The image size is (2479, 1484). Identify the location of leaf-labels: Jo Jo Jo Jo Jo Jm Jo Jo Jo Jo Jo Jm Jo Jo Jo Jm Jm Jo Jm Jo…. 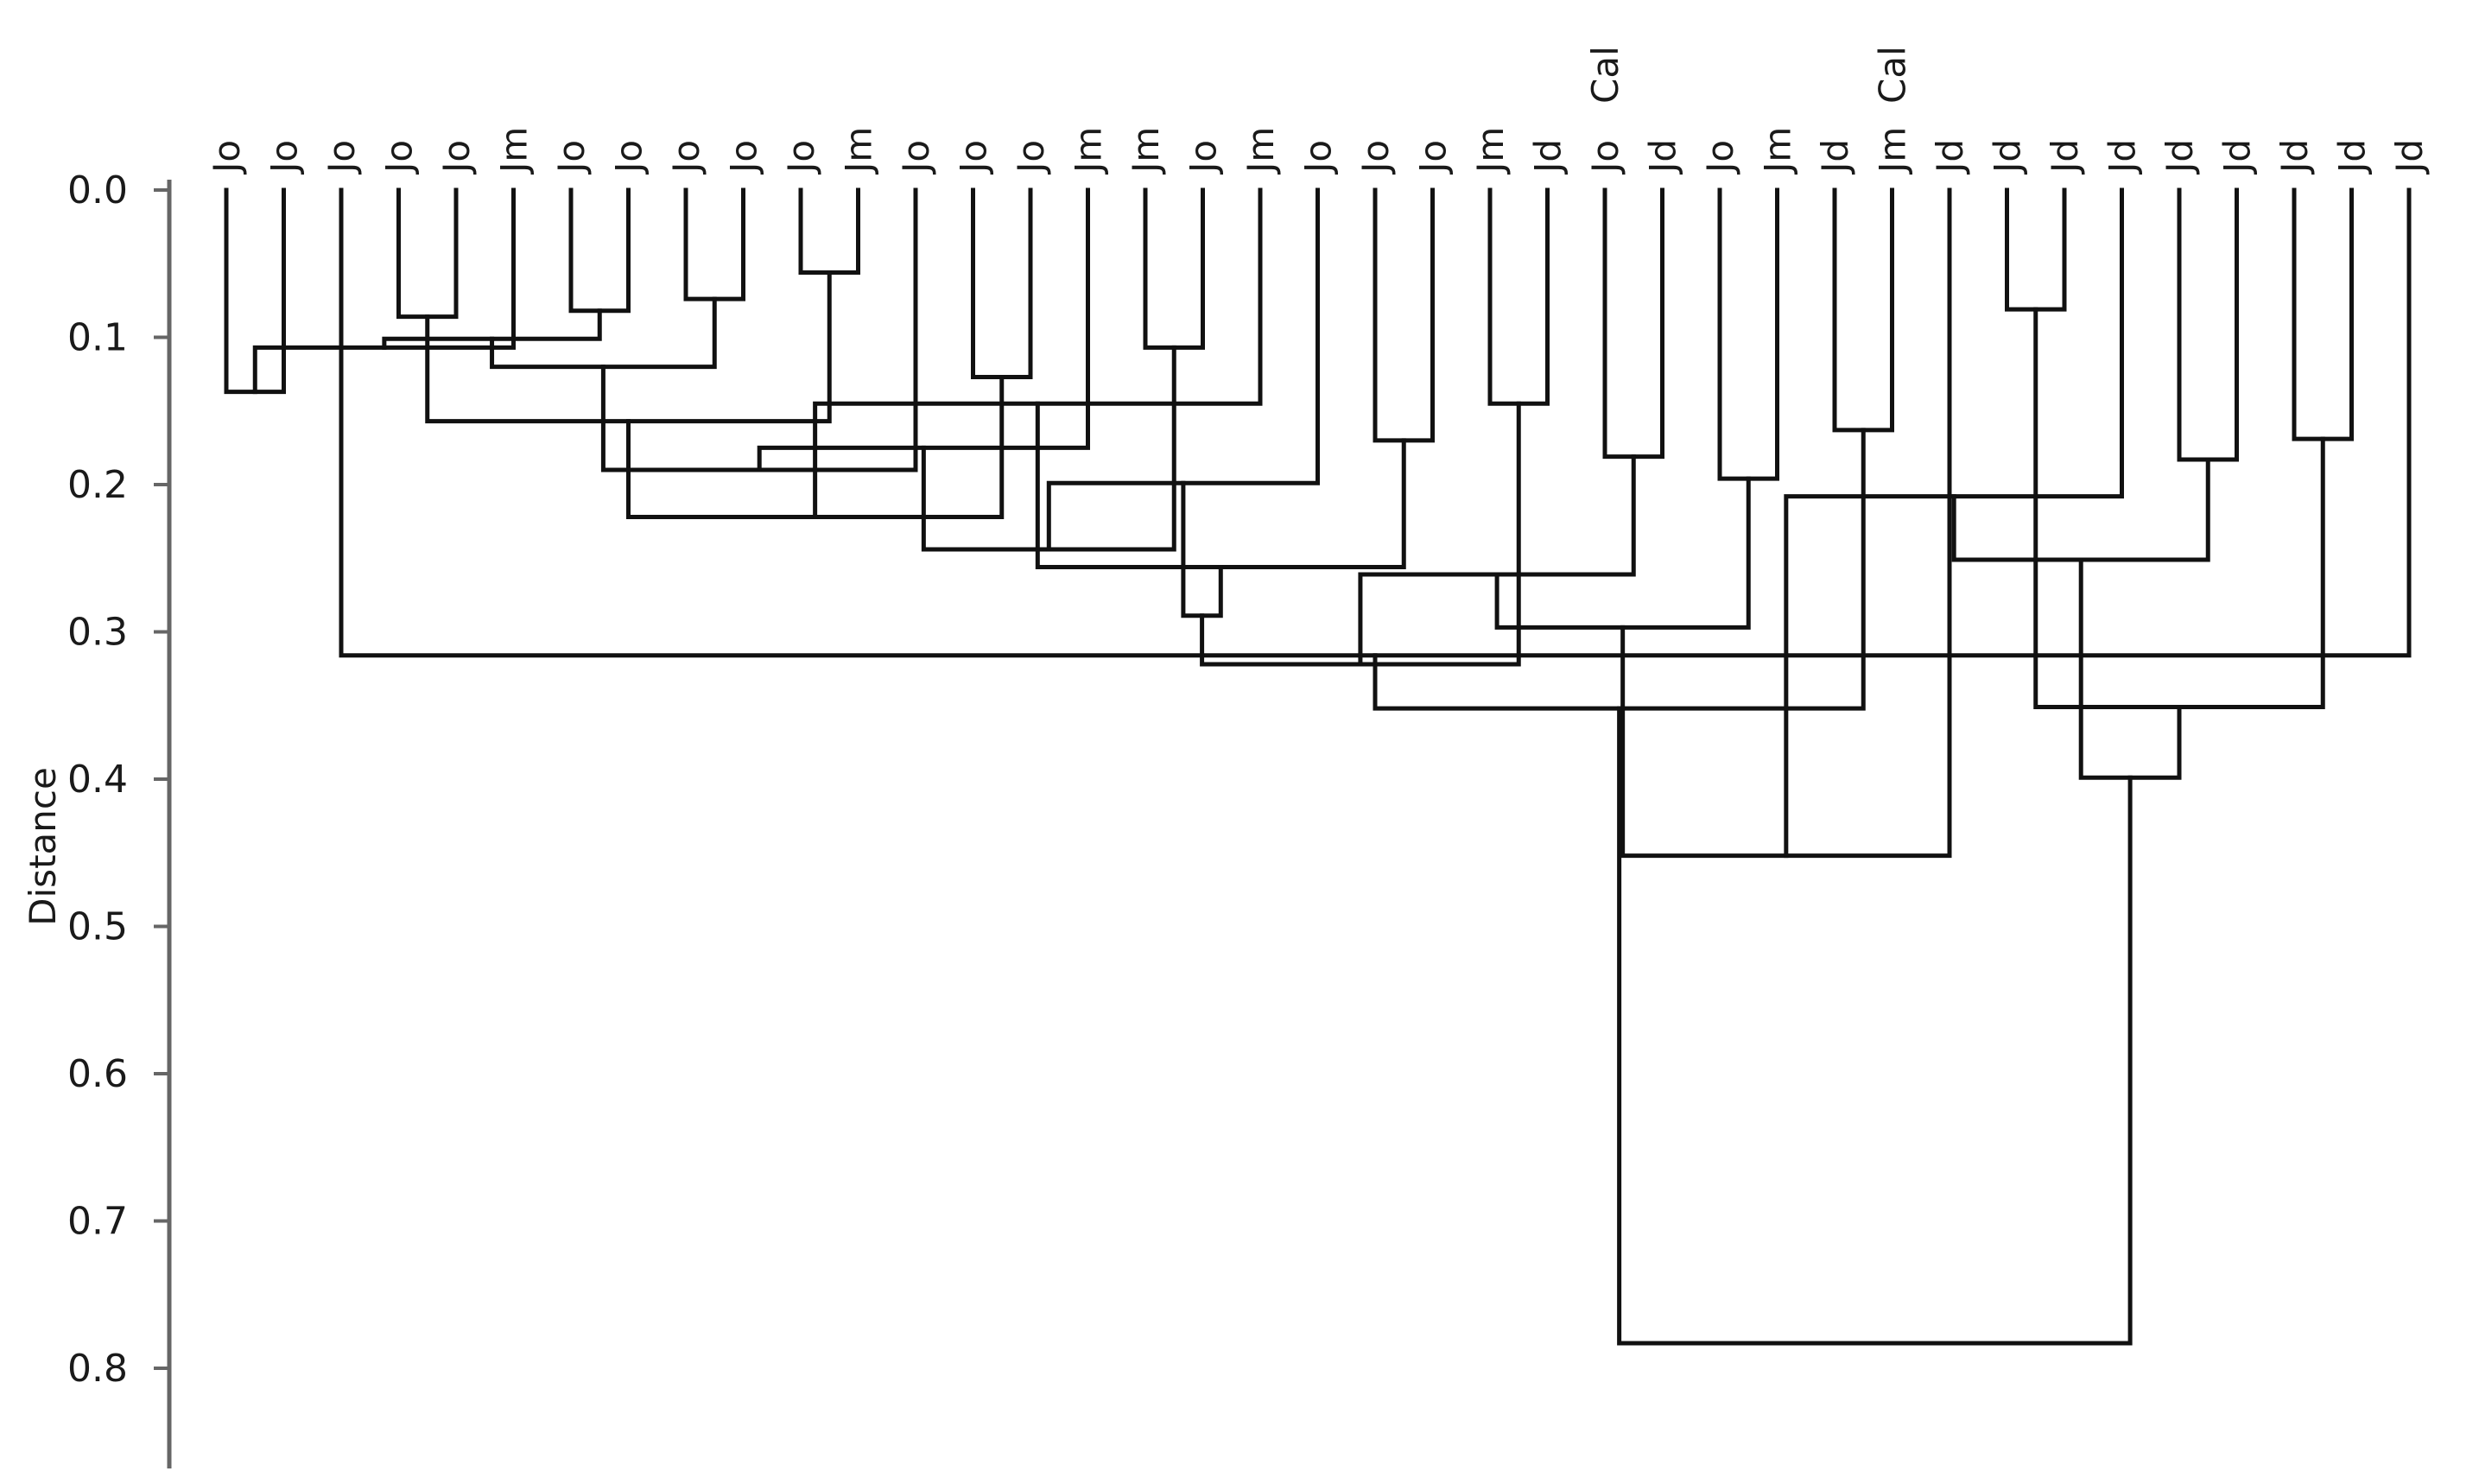
(1319, 110).